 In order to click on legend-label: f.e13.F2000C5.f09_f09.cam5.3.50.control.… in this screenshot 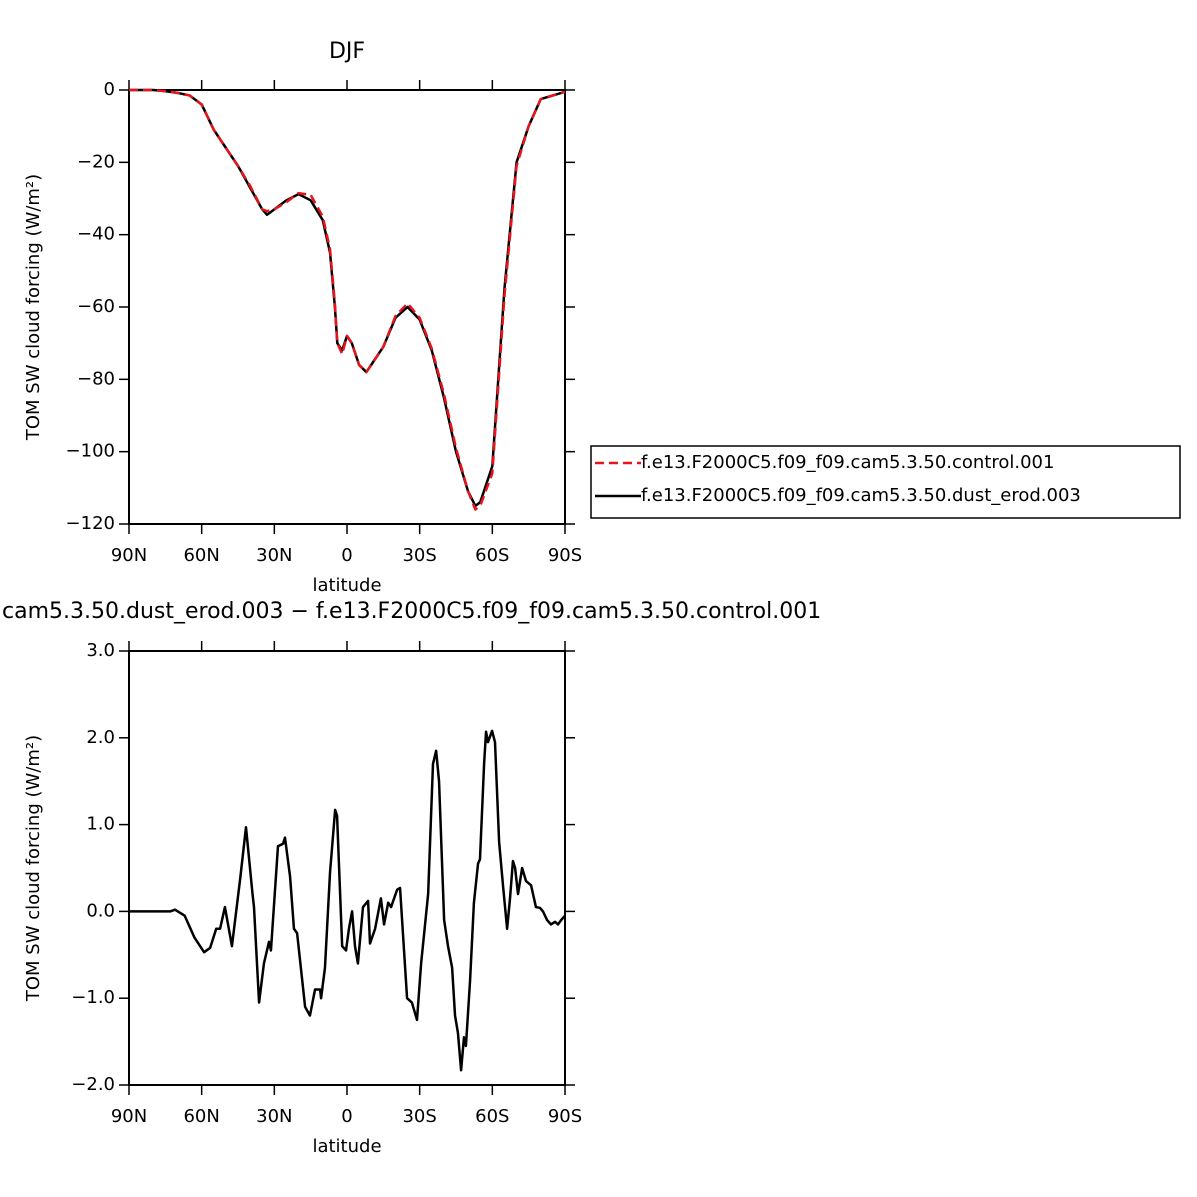, I will do `click(847, 462)`.